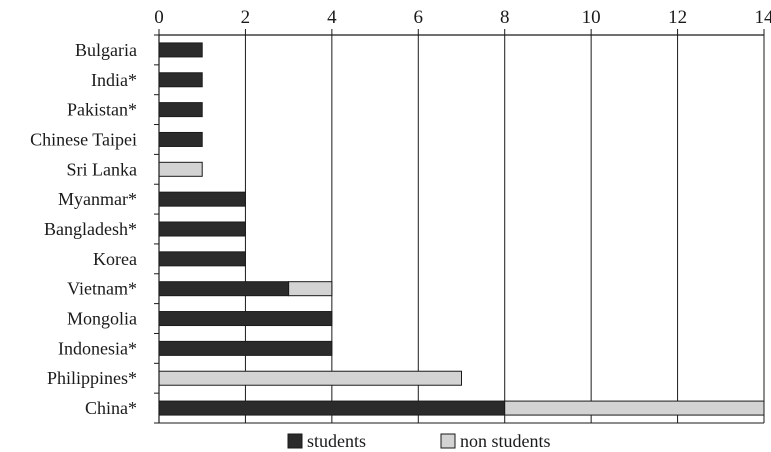 The height and width of the screenshot is (452, 771). Describe the element at coordinates (332, 17) in the screenshot. I see `x-tick-label: 4` at that location.